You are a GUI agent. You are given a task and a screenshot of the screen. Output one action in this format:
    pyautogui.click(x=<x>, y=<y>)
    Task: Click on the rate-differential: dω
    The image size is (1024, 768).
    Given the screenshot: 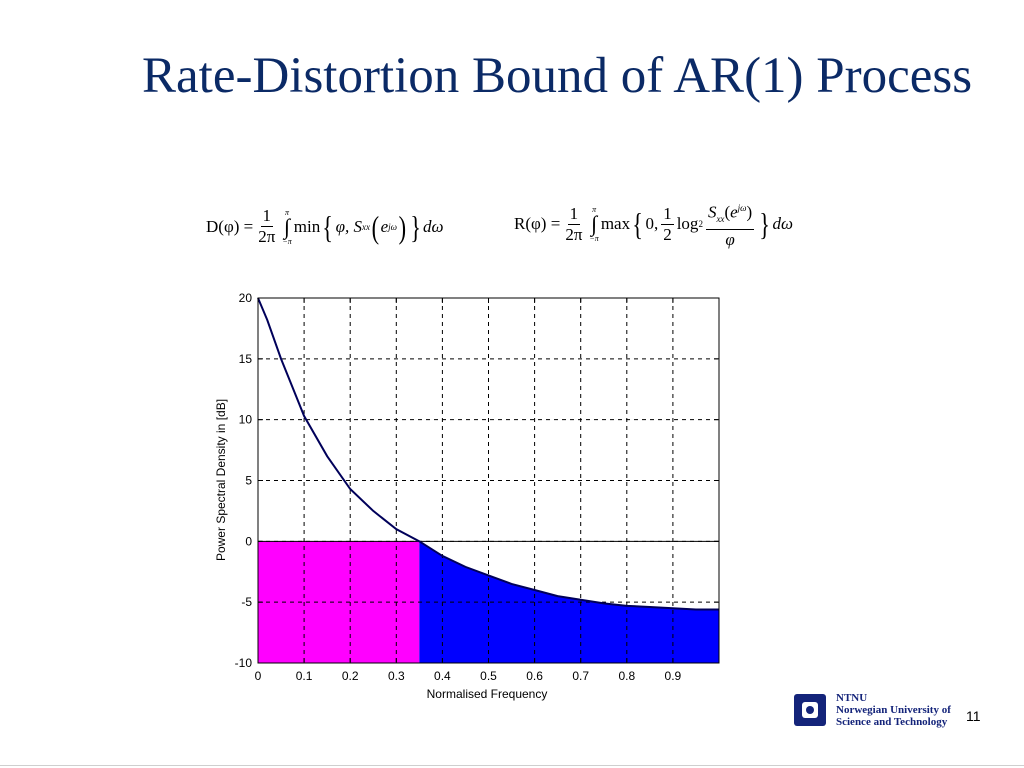 What is the action you would take?
    pyautogui.click(x=783, y=224)
    